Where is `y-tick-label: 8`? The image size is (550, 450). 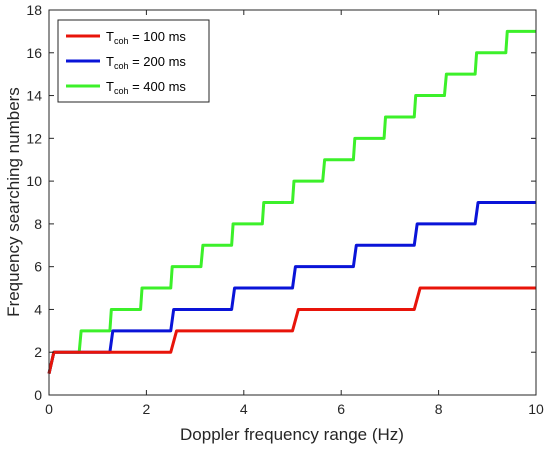
y-tick-label: 8 is located at coordinates (38, 224).